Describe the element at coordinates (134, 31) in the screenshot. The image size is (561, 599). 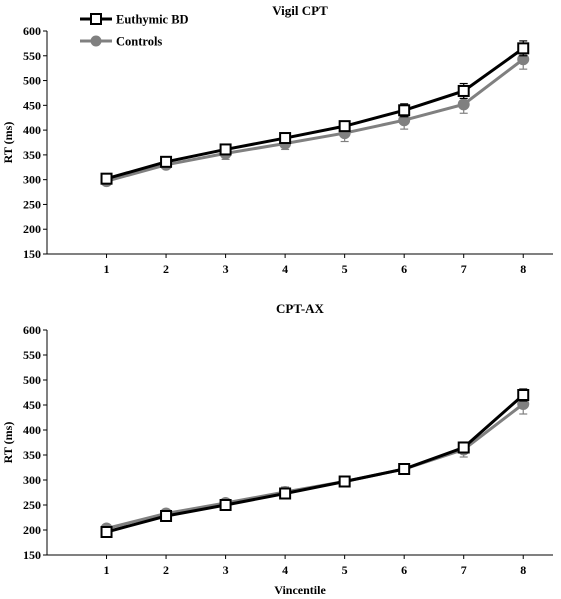
I see `legend: Euthymic BD Controls` at that location.